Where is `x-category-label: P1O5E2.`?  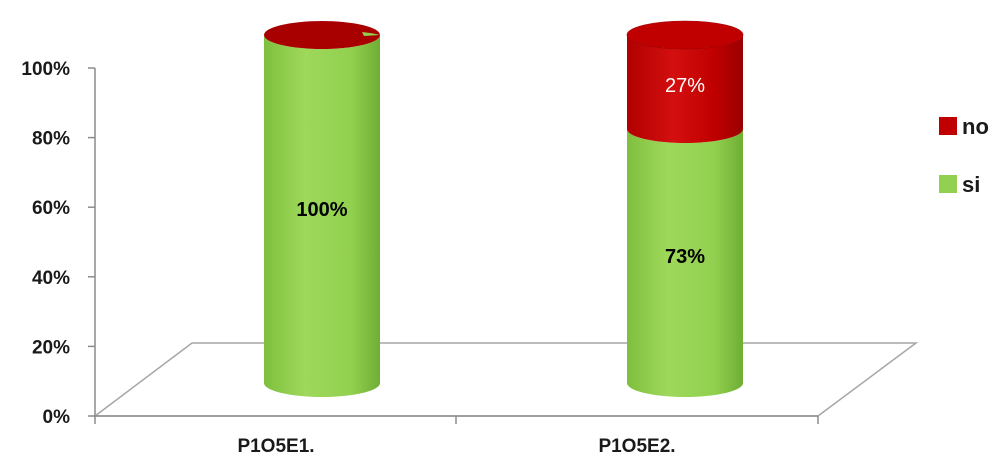 x-category-label: P1O5E2. is located at coordinates (636, 446).